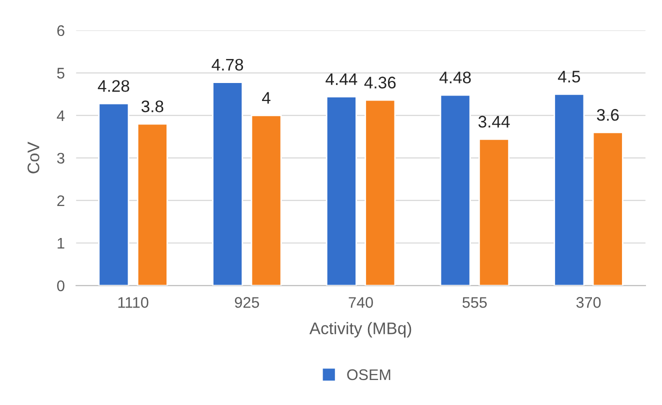 The image size is (662, 405). Describe the element at coordinates (60, 200) in the screenshot. I see `y-tick-label: 2` at that location.